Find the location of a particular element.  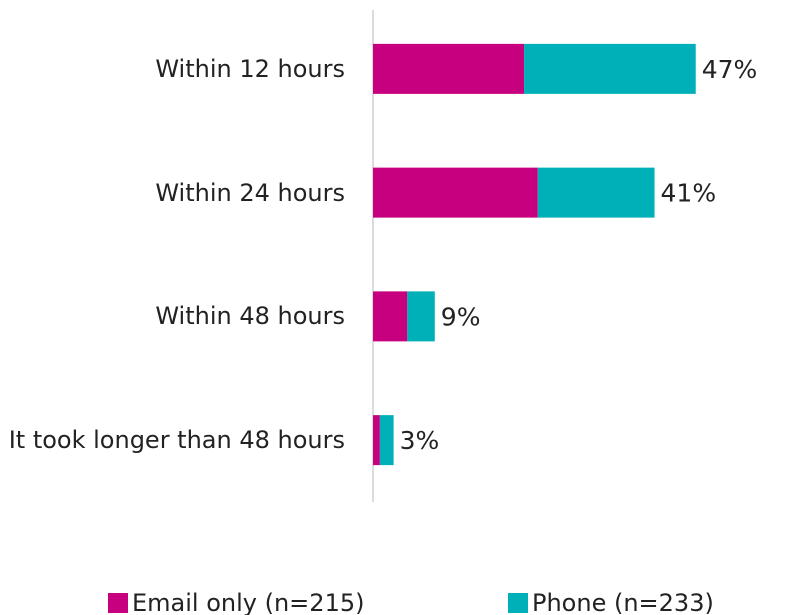

y-tick-label: Within 24 hours is located at coordinates (250, 192).